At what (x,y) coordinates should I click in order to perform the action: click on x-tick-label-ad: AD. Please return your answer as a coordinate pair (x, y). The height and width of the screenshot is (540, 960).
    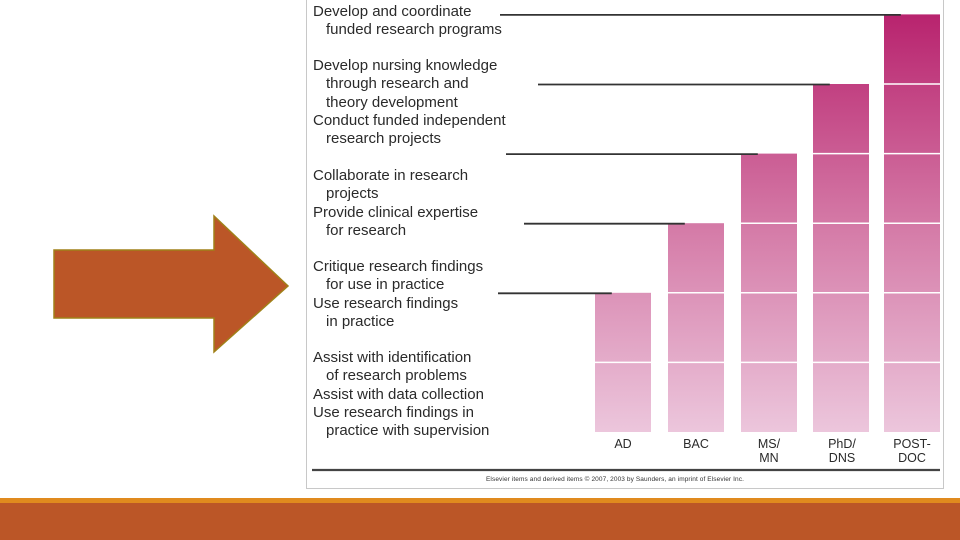
    Looking at the image, I should click on (623, 444).